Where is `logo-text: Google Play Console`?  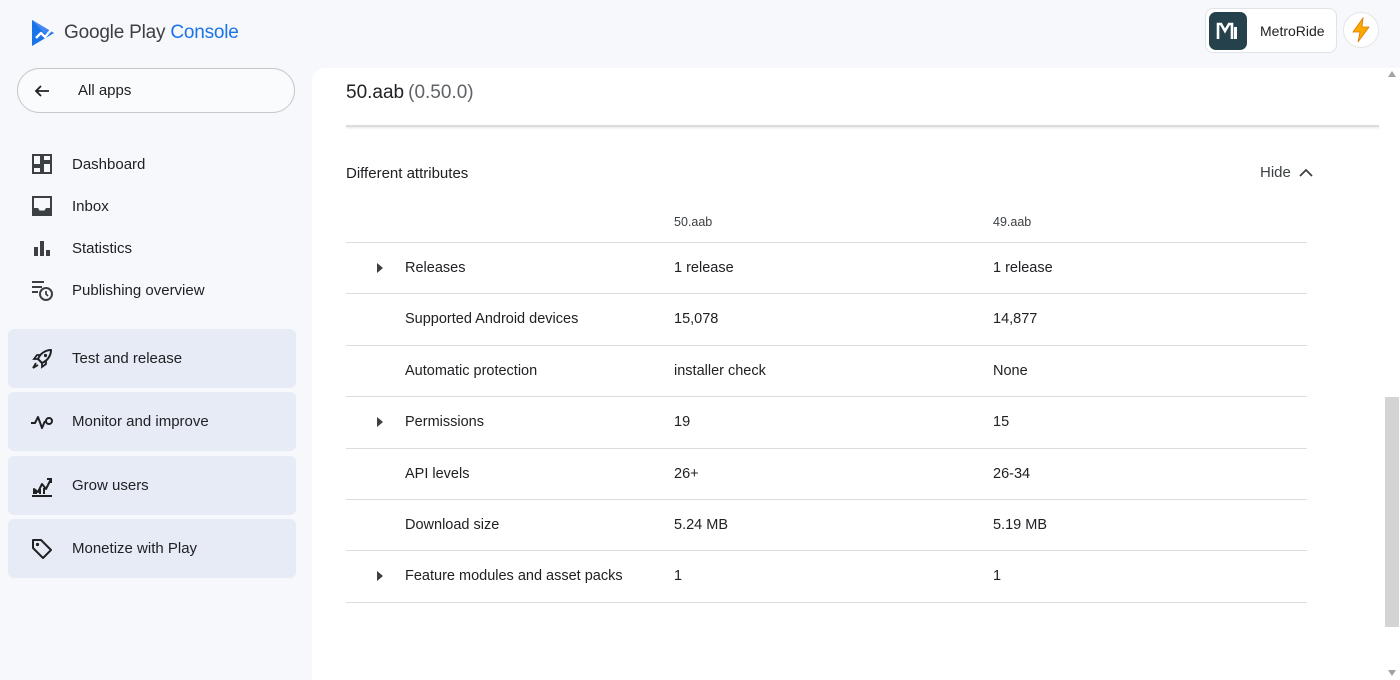
logo-text: Google Play Console is located at coordinates (151, 33).